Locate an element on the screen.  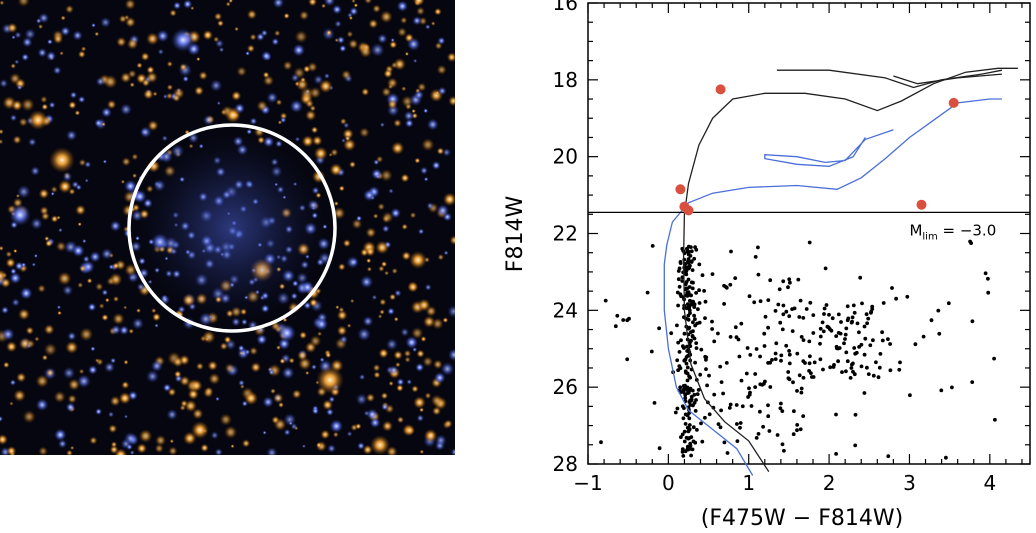
y-axis-title: F814W is located at coordinates (515, 234).